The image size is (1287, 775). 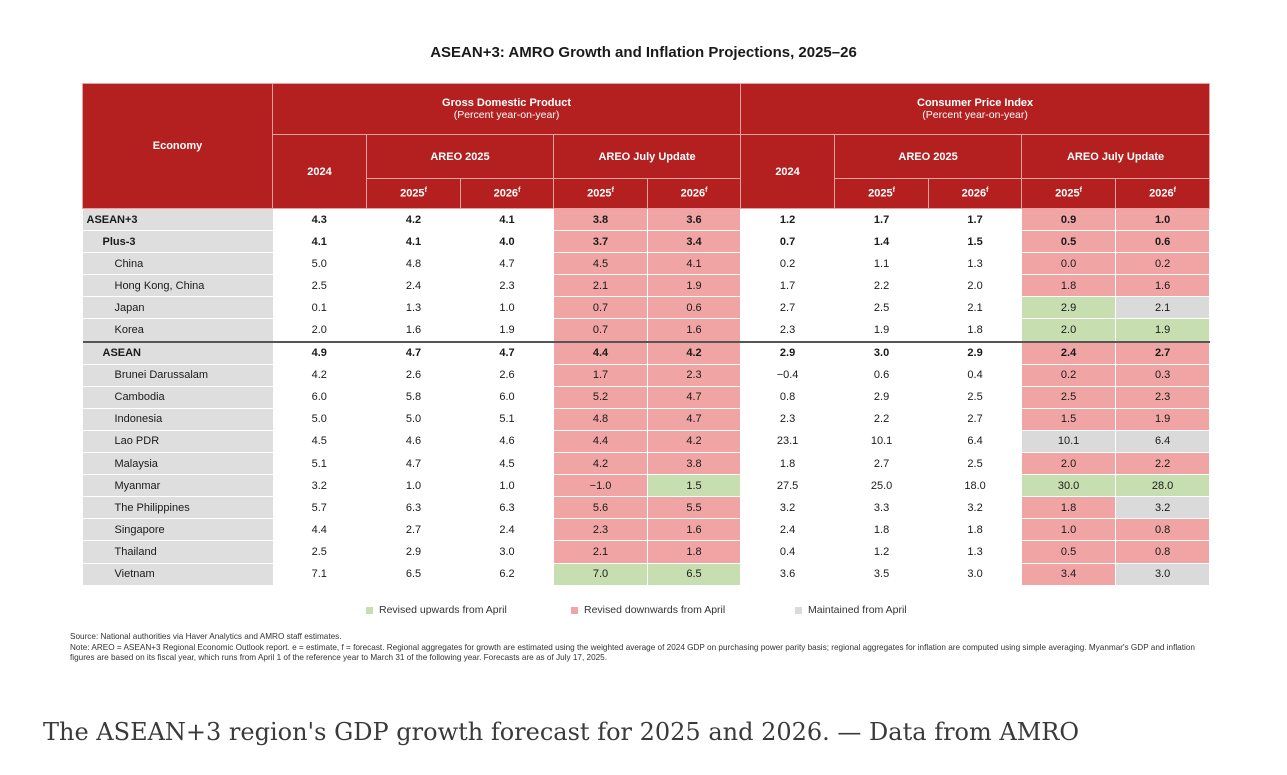 I want to click on value-cell: 3.8, so click(x=600, y=220).